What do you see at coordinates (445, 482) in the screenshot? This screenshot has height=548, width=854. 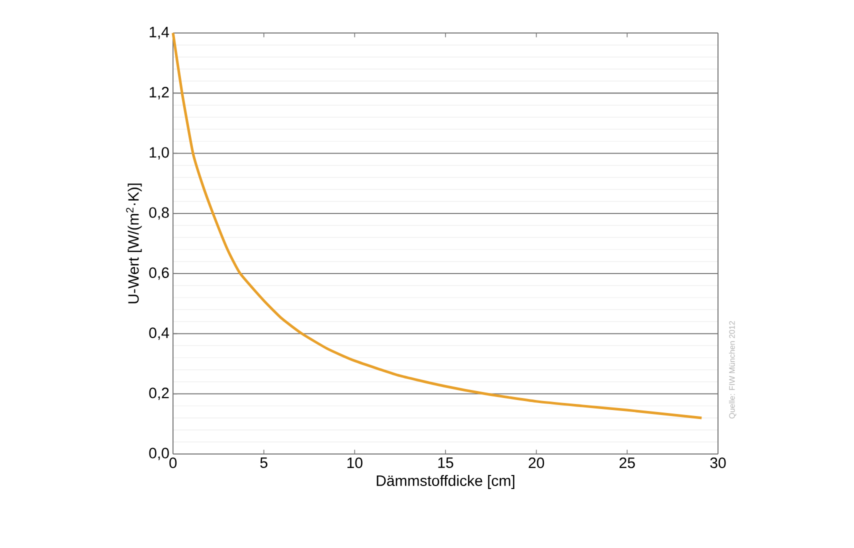 I see `x-axis-title: Dämmstoffdicke [cm]` at bounding box center [445, 482].